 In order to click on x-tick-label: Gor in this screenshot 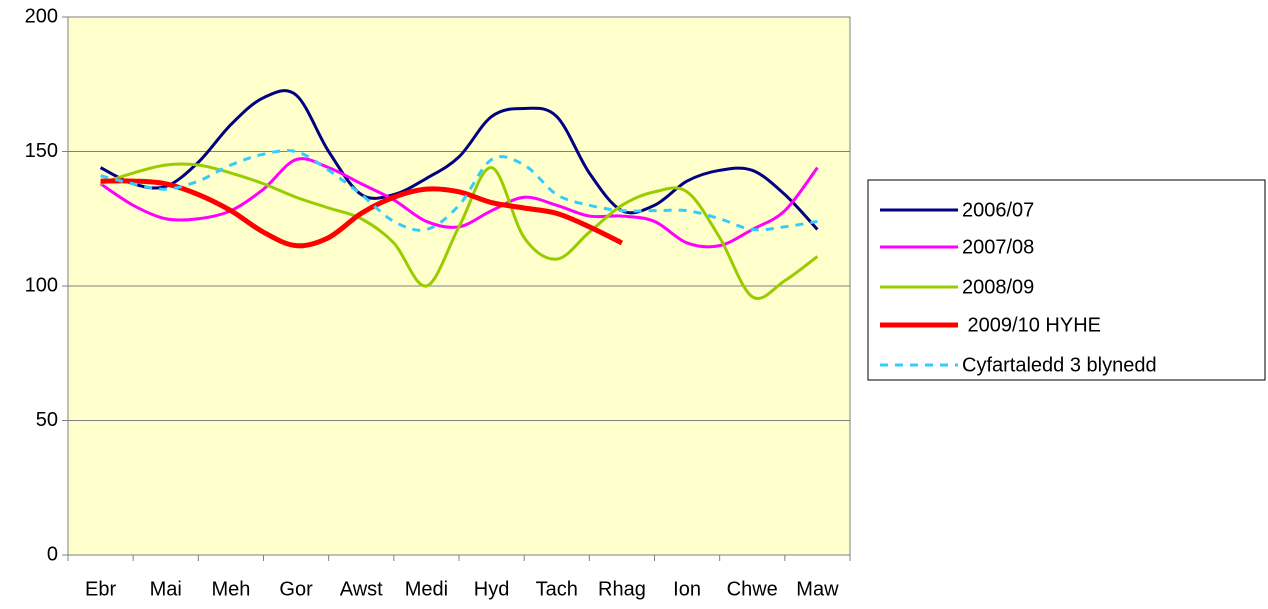, I will do `click(296, 589)`.